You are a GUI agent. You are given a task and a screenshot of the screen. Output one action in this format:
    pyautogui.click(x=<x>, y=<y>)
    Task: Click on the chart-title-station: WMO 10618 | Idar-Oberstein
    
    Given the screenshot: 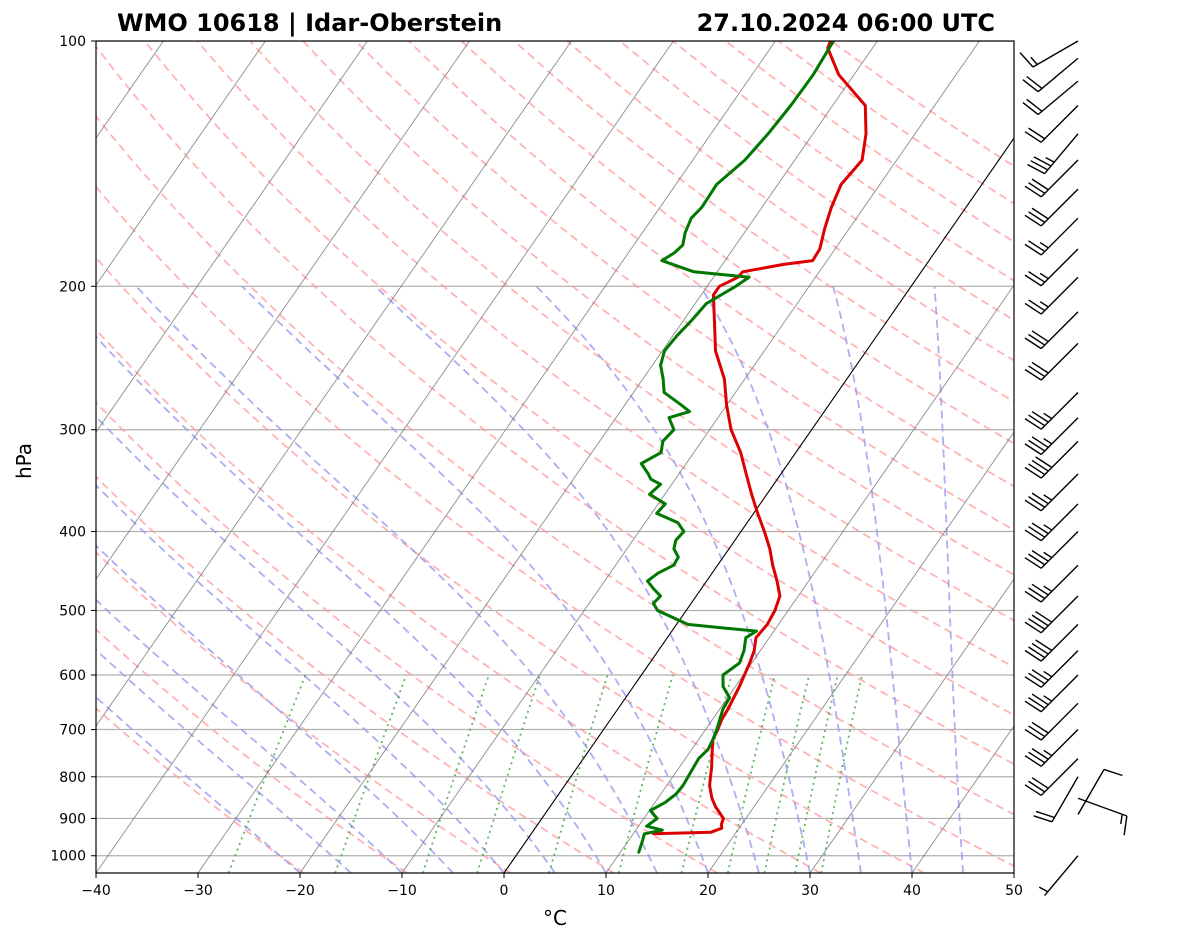 What is the action you would take?
    pyautogui.click(x=309, y=23)
    